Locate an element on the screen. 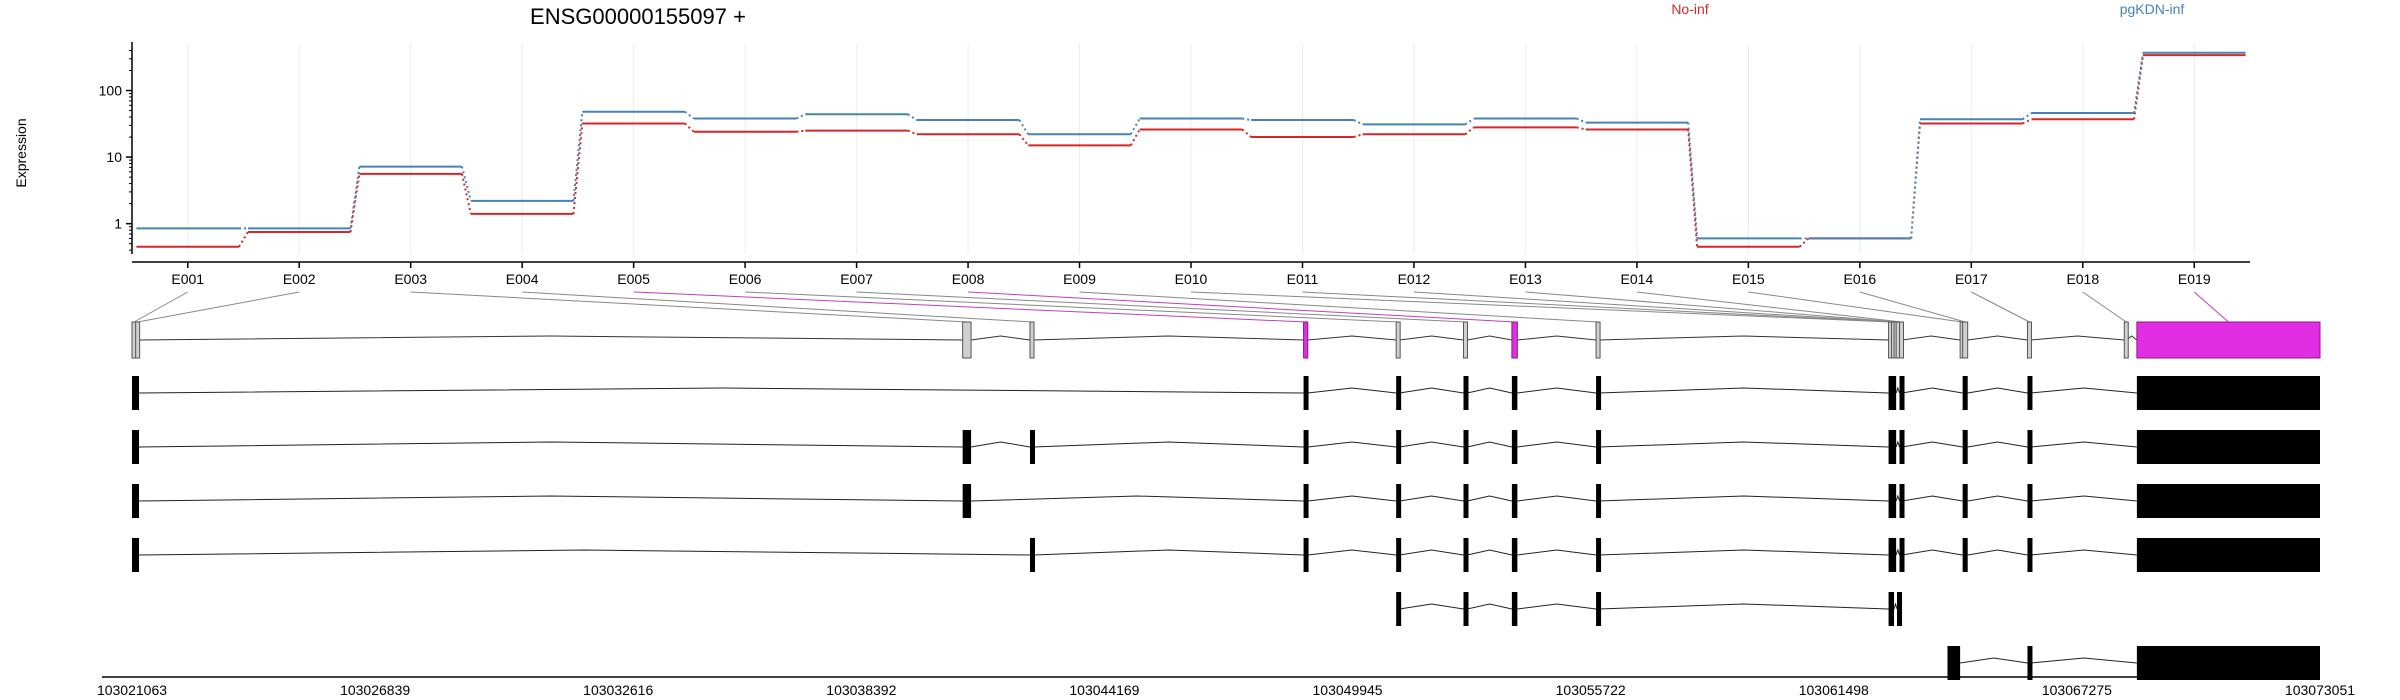  exon-connector-e019 is located at coordinates (2211, 307).